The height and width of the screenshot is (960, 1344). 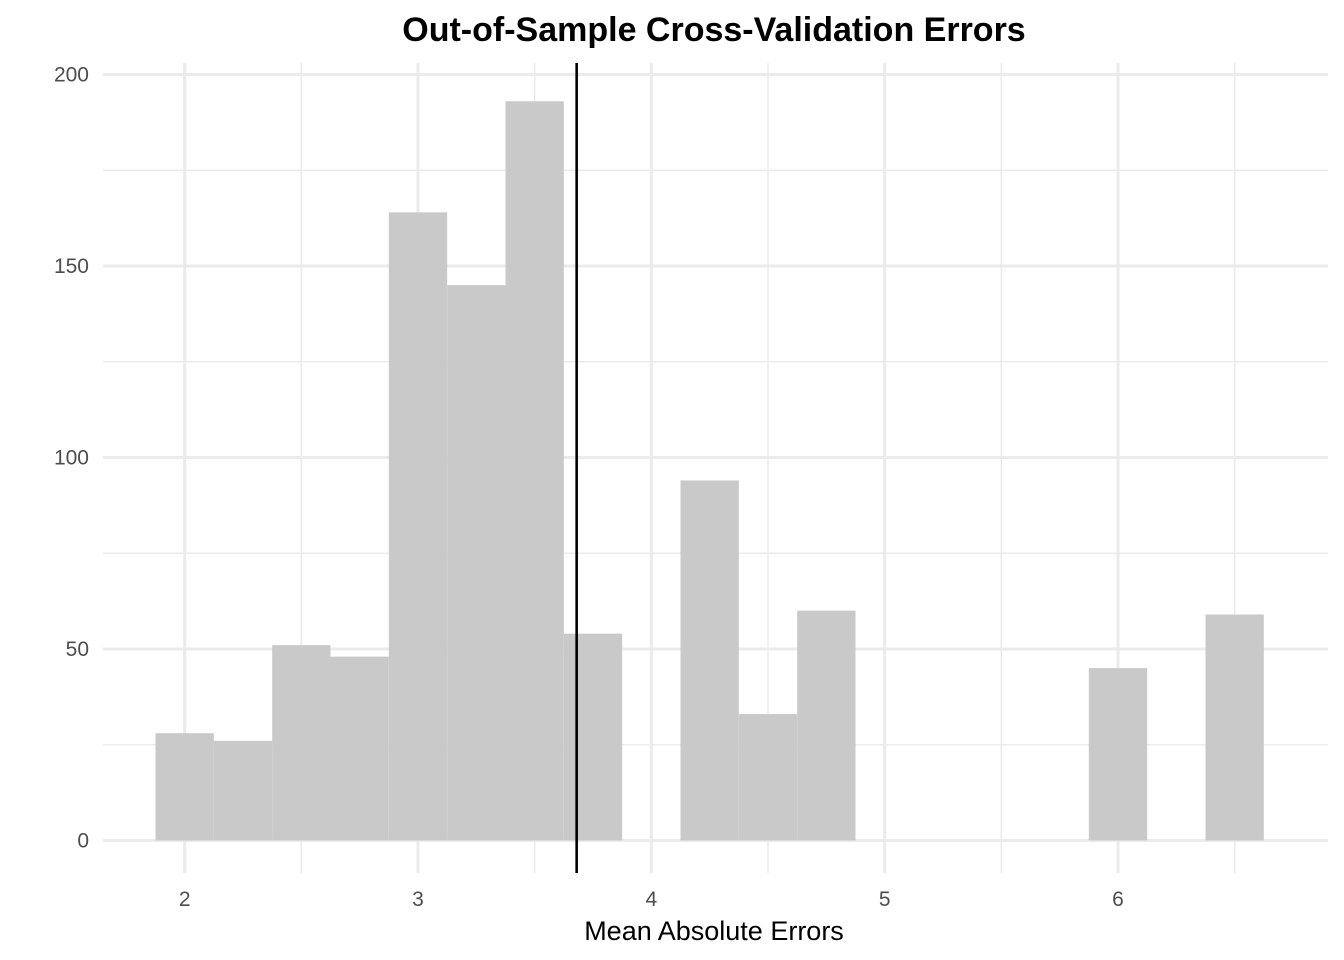 I want to click on y-tick-label: 100, so click(x=71, y=457).